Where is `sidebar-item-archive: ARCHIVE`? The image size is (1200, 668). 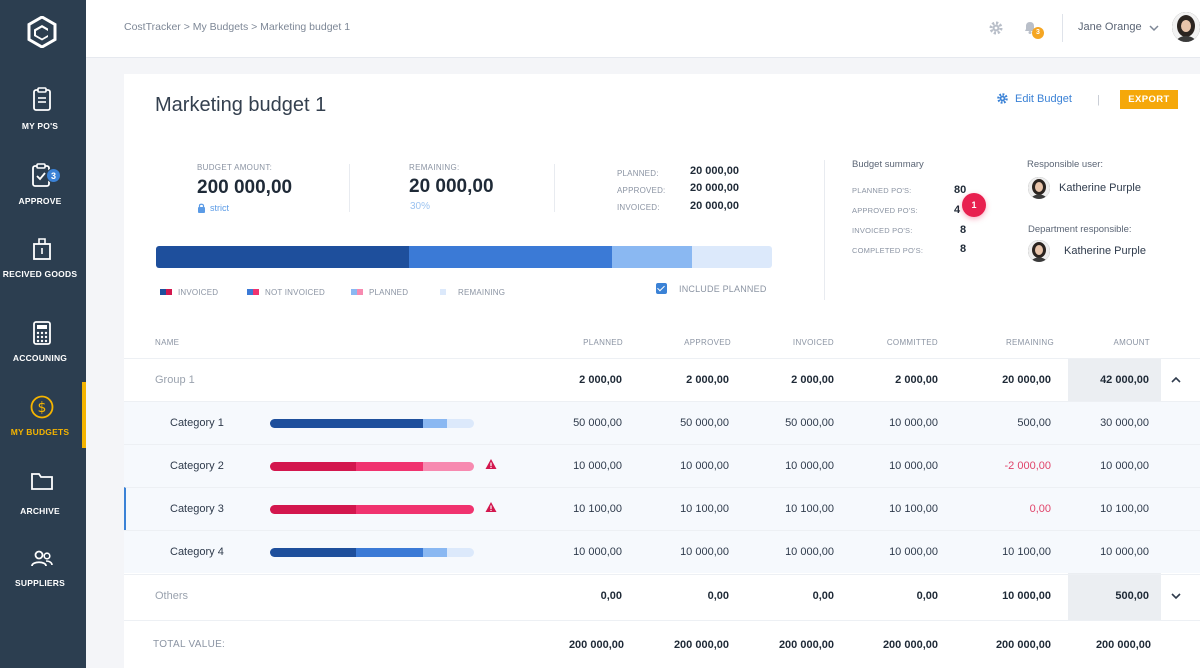
sidebar-item-archive: ARCHIVE is located at coordinates (43, 501).